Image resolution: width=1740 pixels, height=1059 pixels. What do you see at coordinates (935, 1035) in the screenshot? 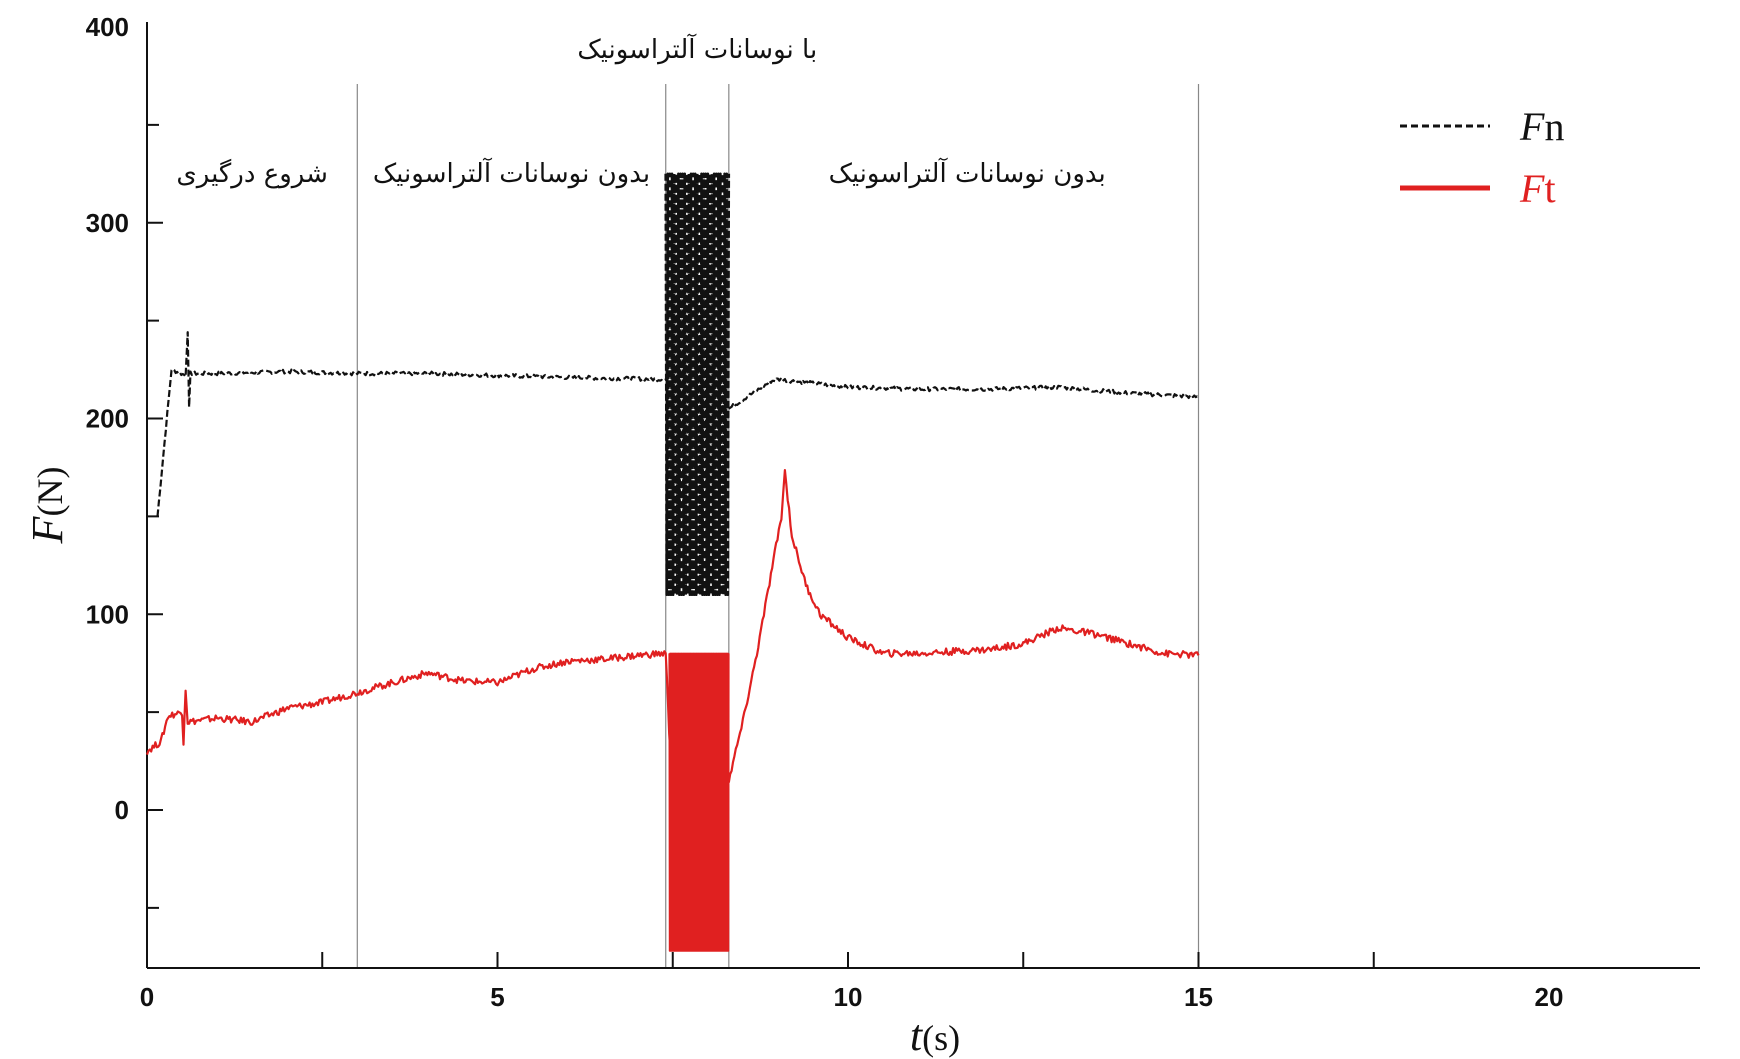
I see `x-axis-title: t(s)` at bounding box center [935, 1035].